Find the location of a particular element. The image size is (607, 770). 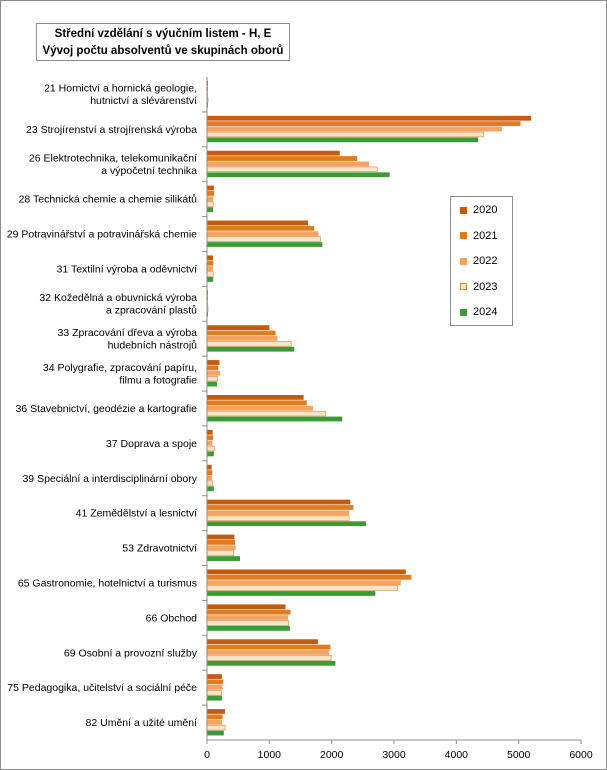

legend-label: 2024 is located at coordinates (485, 312).